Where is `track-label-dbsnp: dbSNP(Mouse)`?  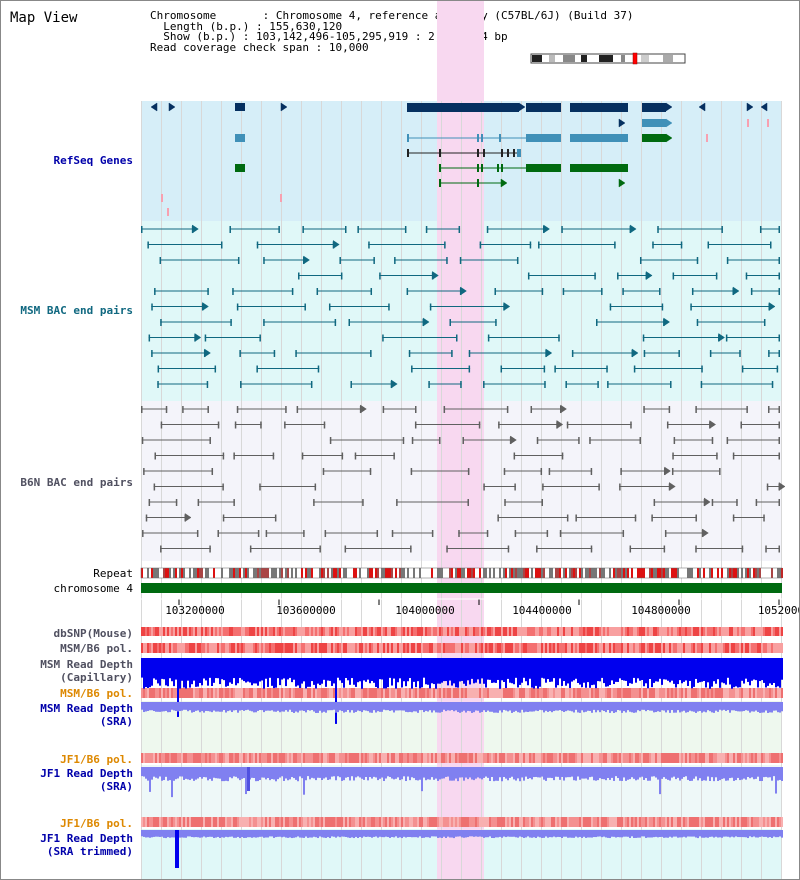 track-label-dbsnp: dbSNP(Mouse) is located at coordinates (93, 633).